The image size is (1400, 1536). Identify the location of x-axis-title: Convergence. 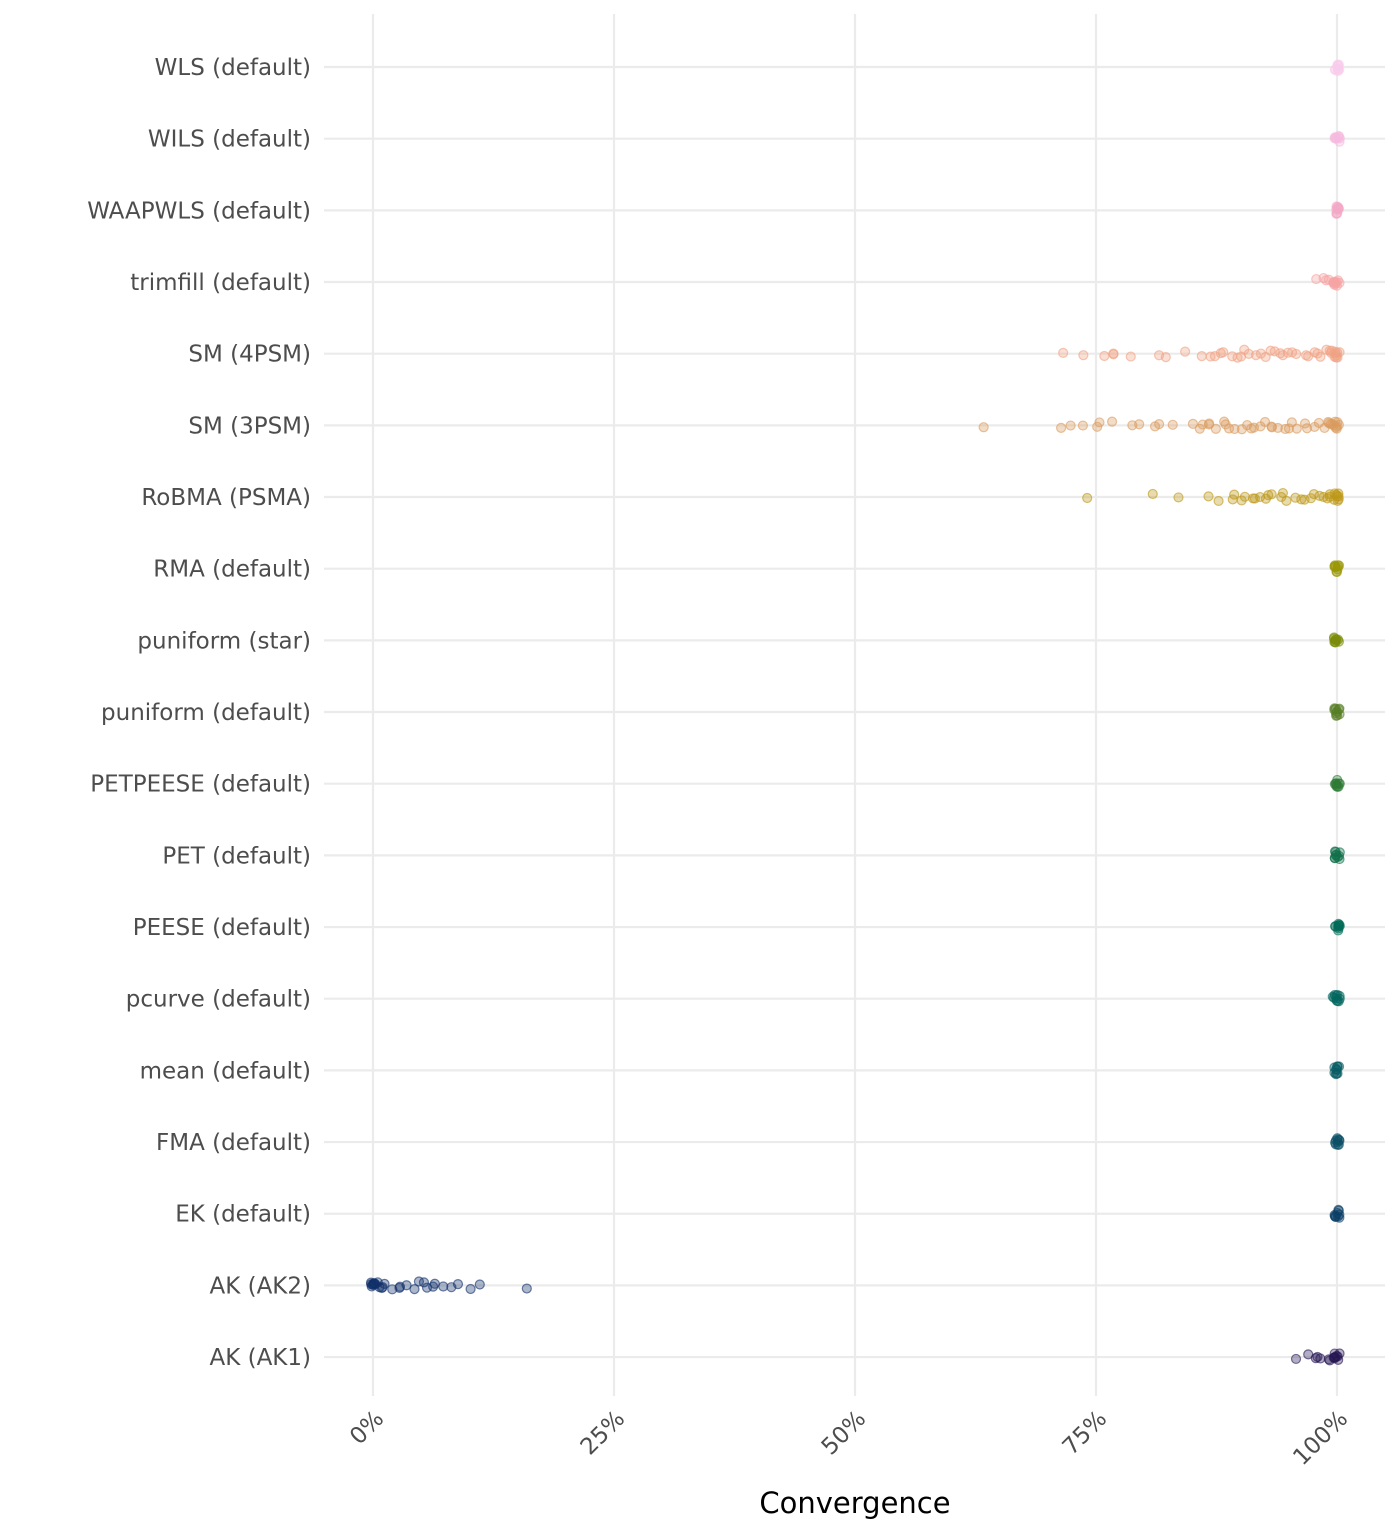
(854, 1503).